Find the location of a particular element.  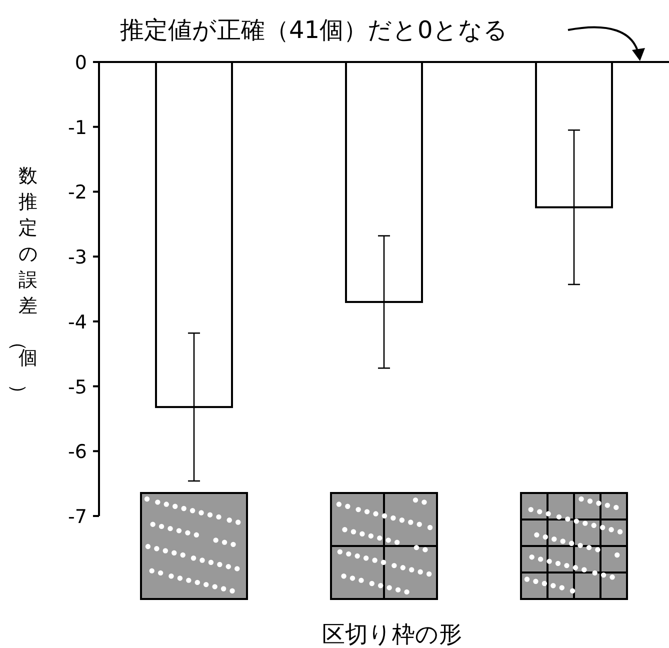

text: 推定値が正確（41個）だと0となる is located at coordinates (314, 30).